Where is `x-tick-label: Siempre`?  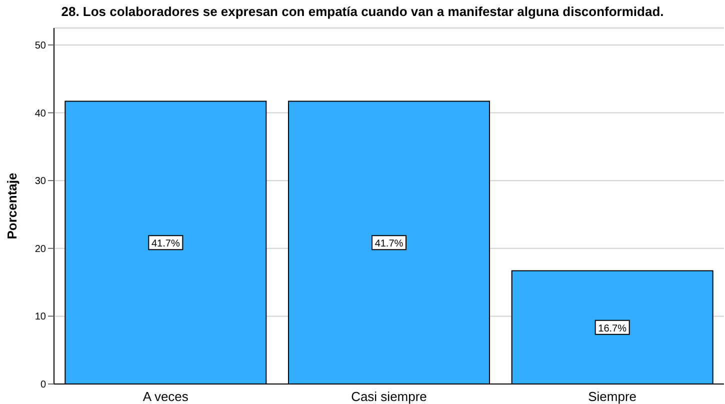
x-tick-label: Siempre is located at coordinates (612, 396).